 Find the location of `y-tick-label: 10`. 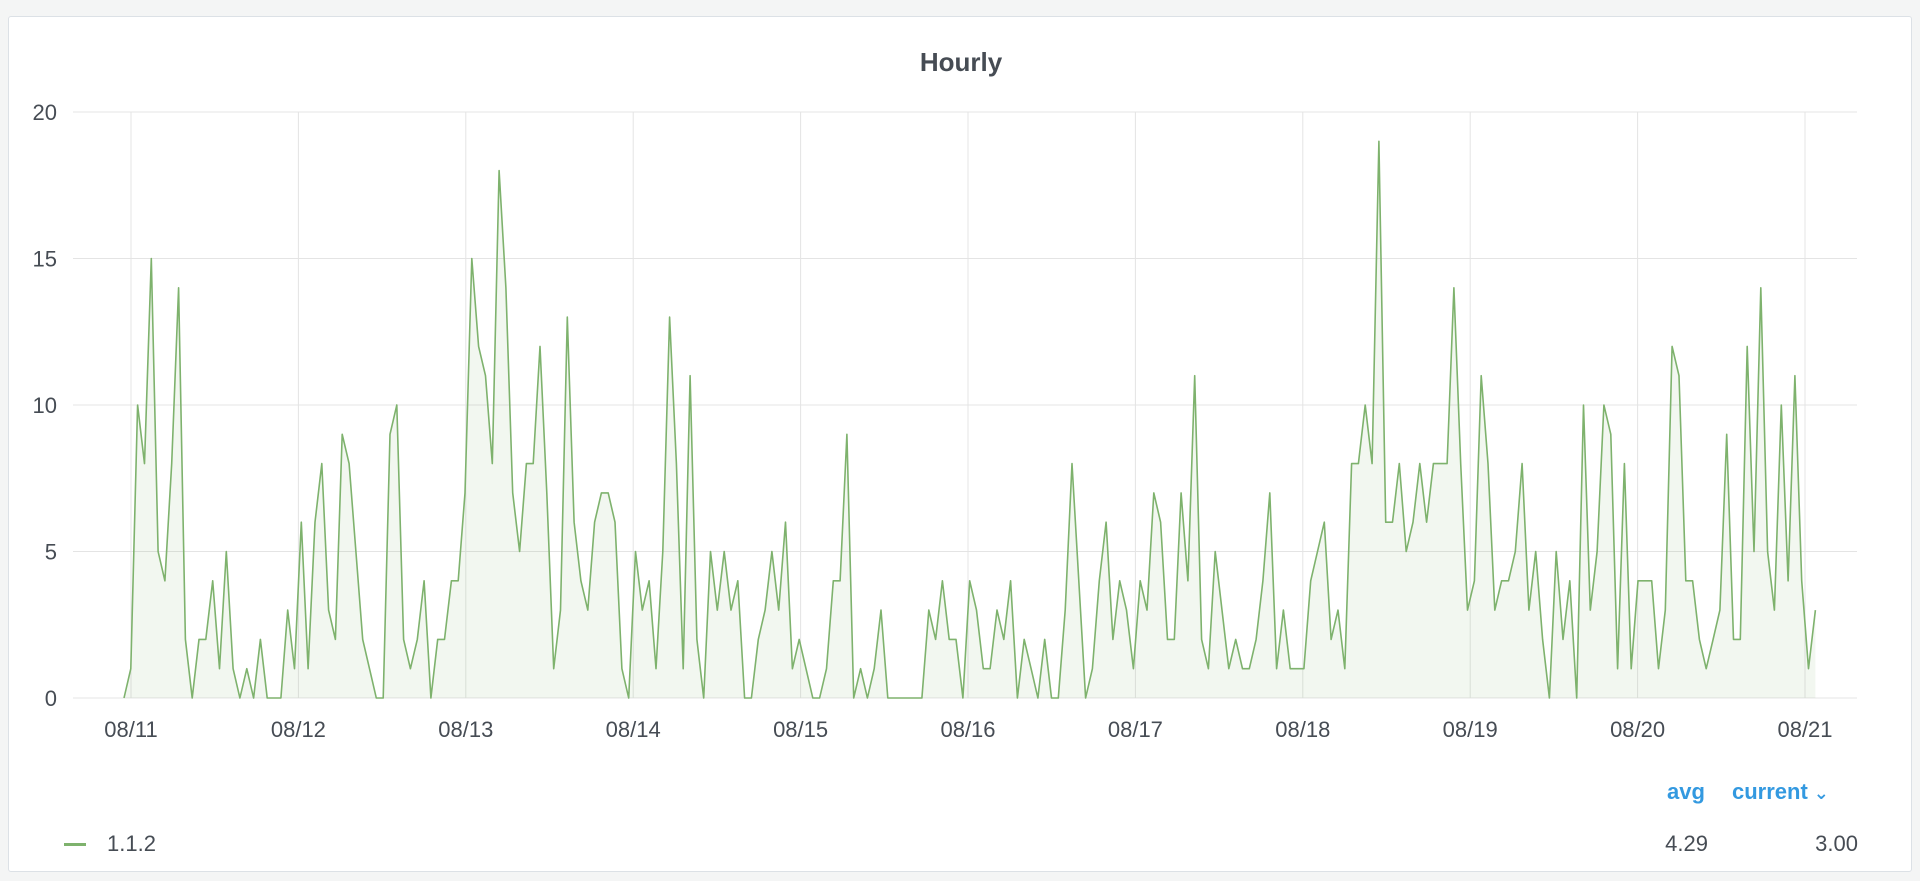

y-tick-label: 10 is located at coordinates (45, 405).